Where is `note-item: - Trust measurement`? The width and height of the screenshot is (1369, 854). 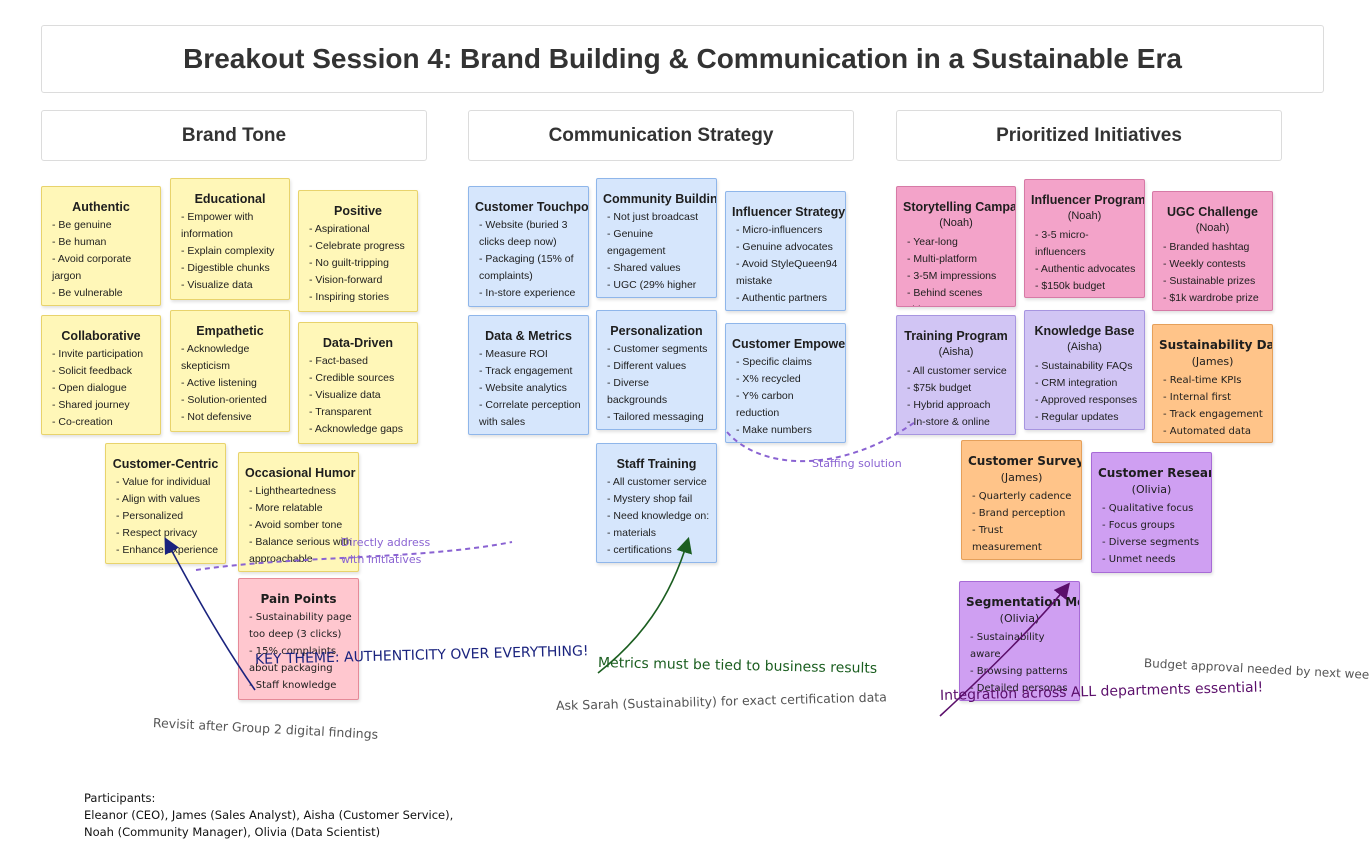
note-item: - Trust measurement is located at coordinates (1007, 539).